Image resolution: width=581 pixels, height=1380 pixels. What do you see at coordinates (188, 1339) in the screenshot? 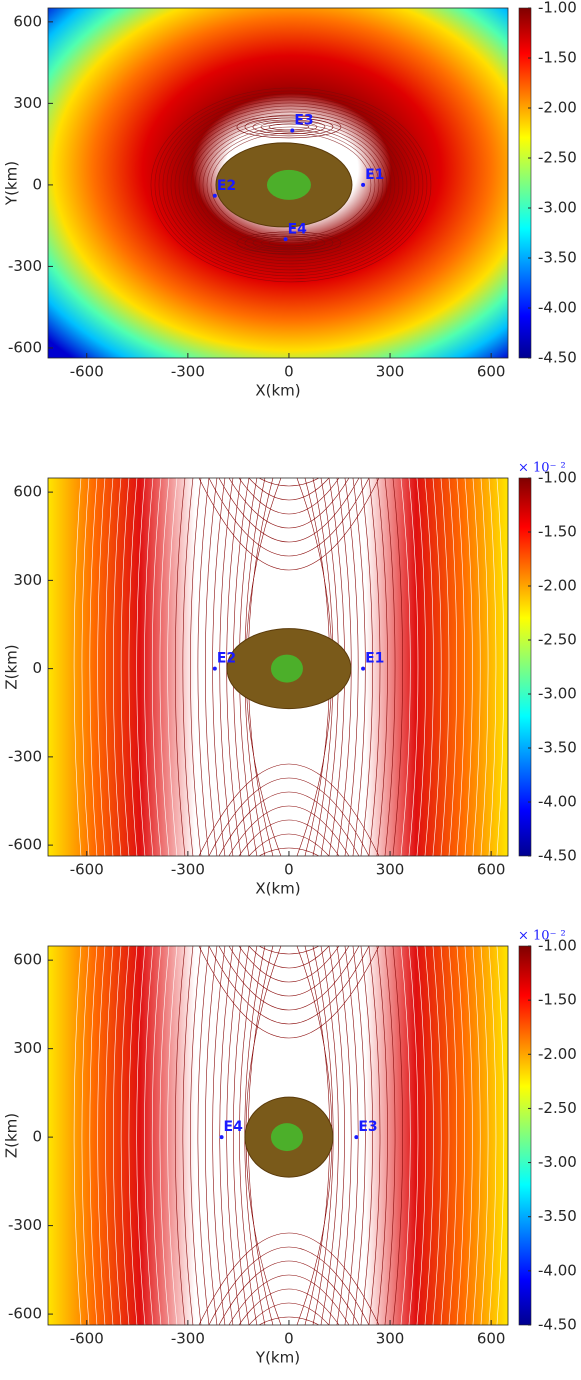
I see `x-tick-label: -300` at bounding box center [188, 1339].